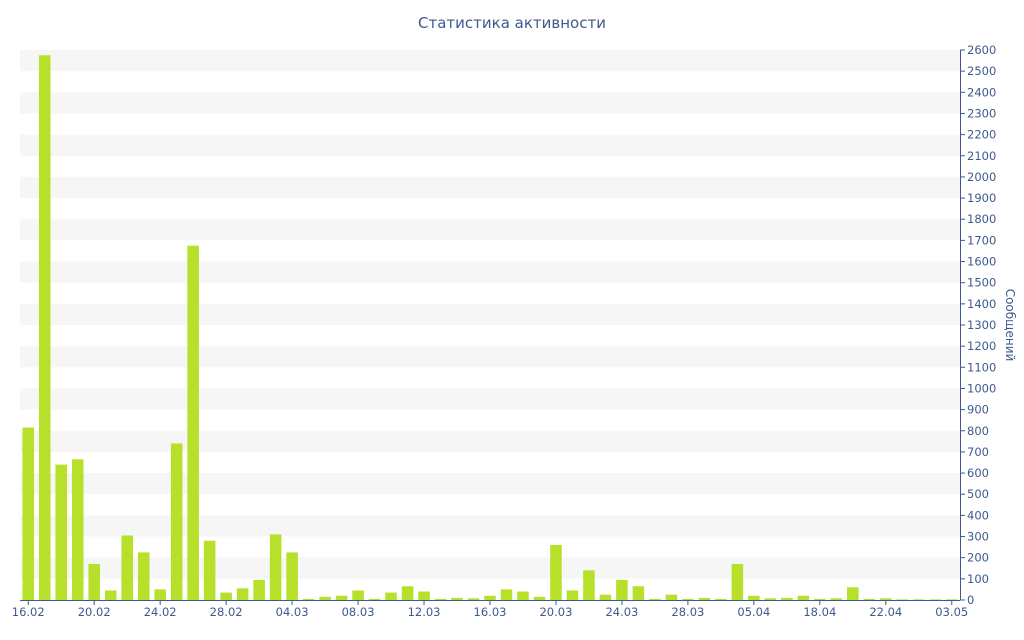 The image size is (1024, 640). I want to click on y-tick-label: 2300, so click(981, 113).